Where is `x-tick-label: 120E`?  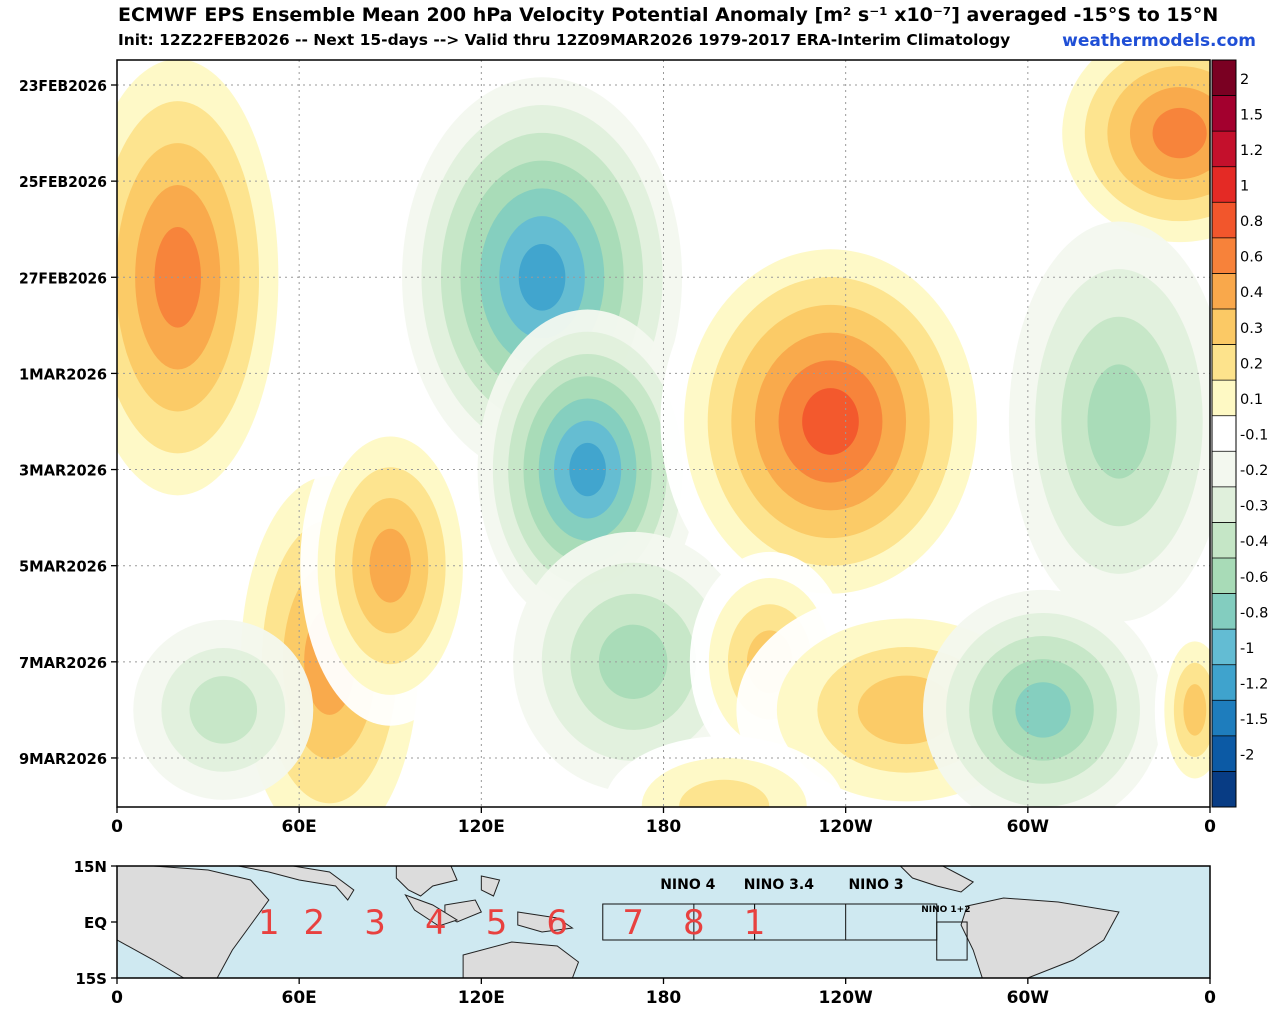
x-tick-label: 120E is located at coordinates (481, 827).